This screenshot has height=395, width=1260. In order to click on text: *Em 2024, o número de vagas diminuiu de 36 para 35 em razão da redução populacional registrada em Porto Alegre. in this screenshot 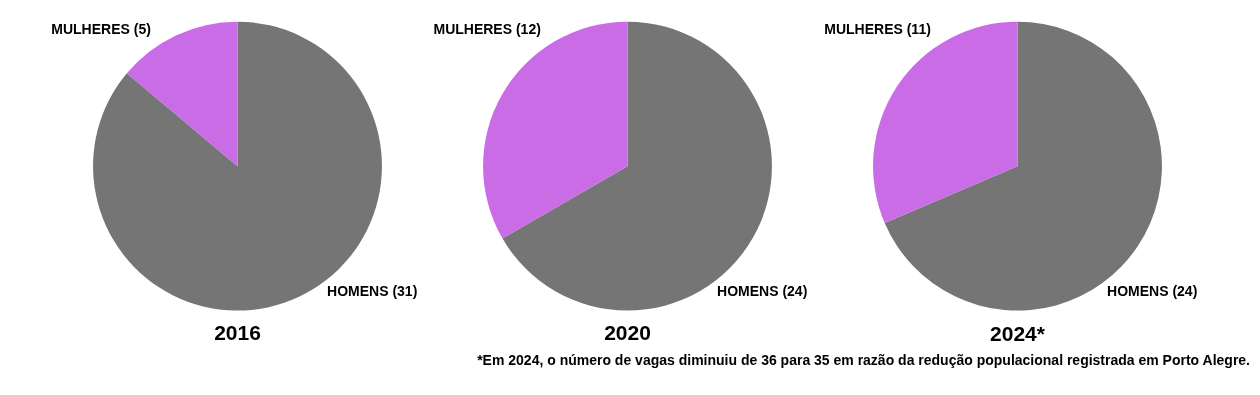, I will do `click(863, 360)`.